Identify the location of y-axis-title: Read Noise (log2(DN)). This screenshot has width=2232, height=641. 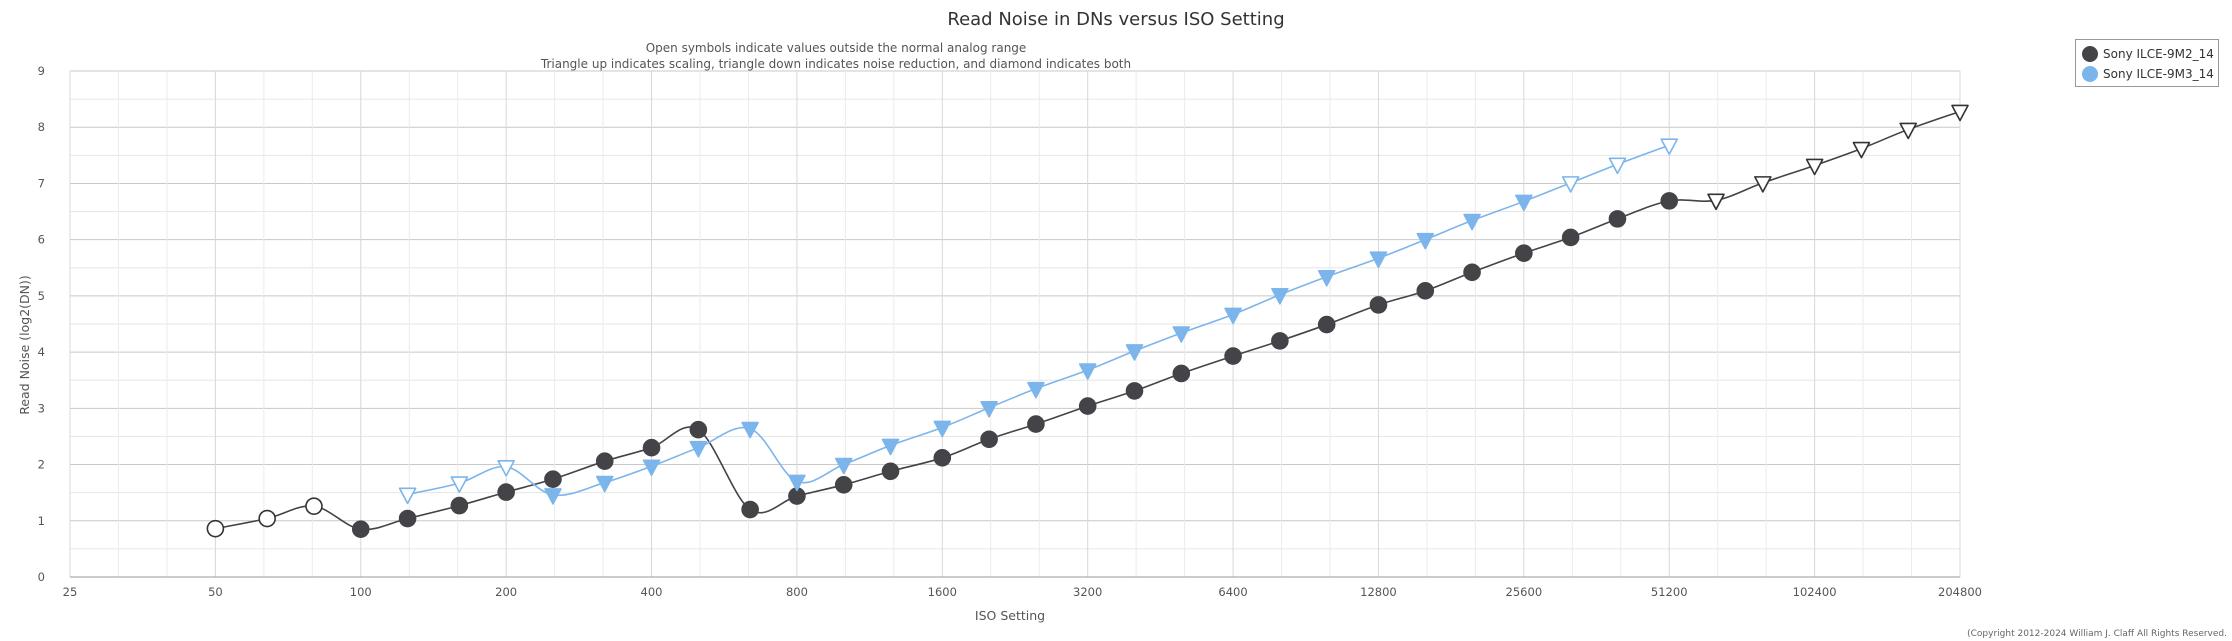
(24, 345).